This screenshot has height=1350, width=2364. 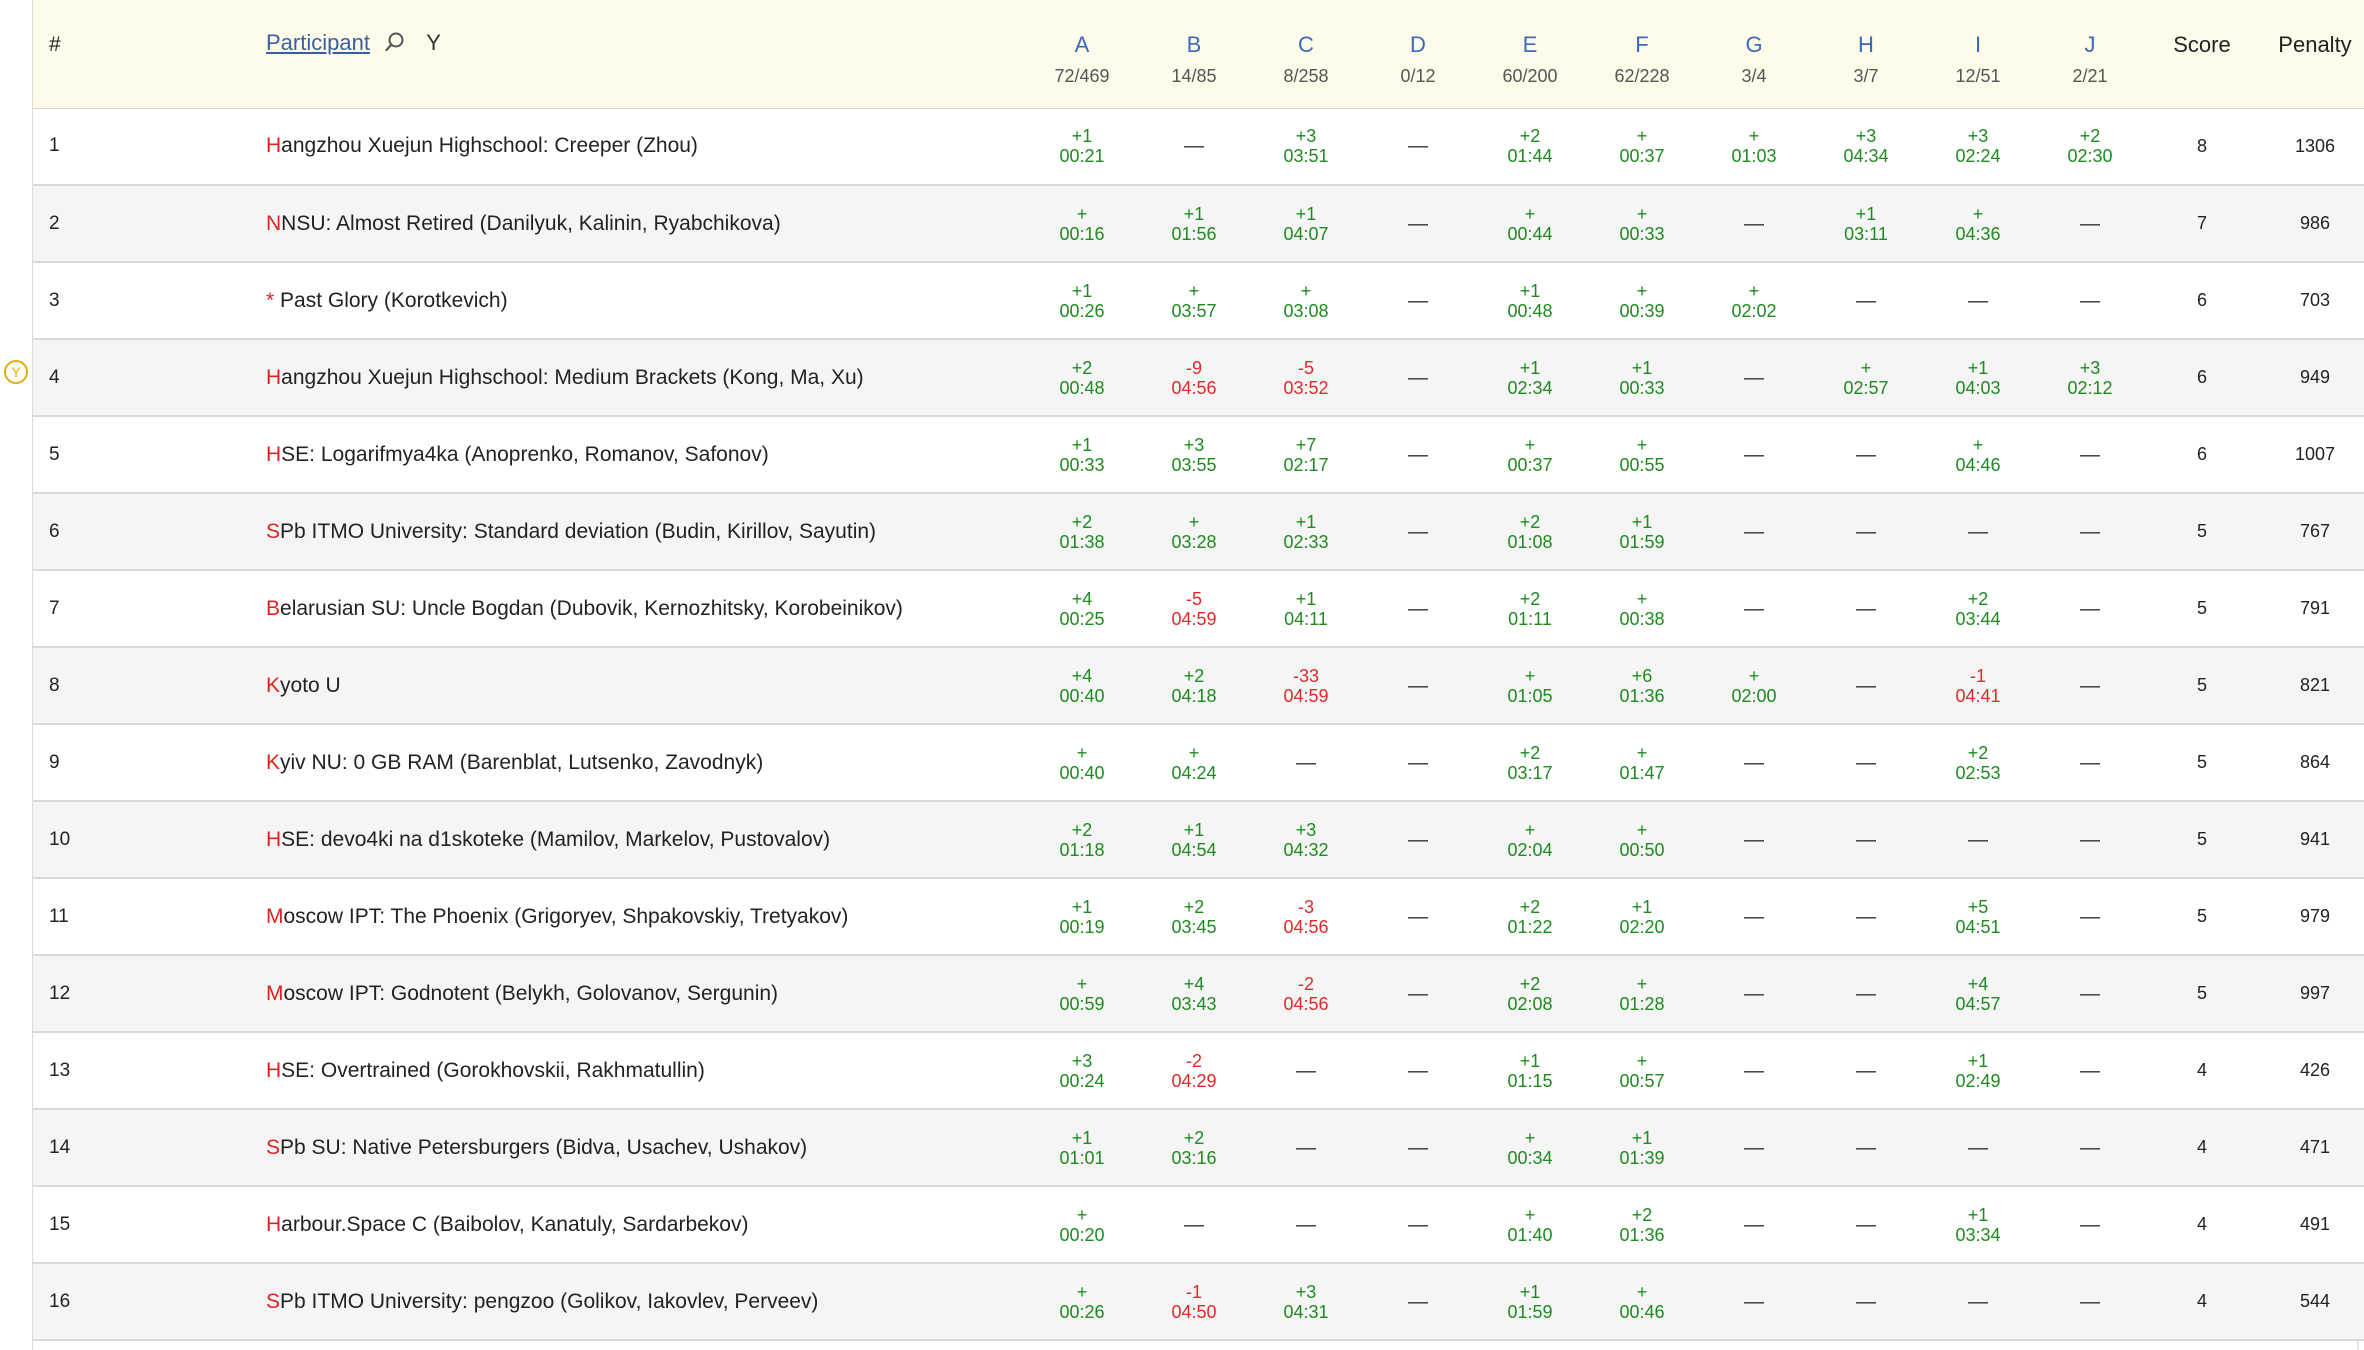 I want to click on result-cell-a: +2 00:48, so click(x=1082, y=377).